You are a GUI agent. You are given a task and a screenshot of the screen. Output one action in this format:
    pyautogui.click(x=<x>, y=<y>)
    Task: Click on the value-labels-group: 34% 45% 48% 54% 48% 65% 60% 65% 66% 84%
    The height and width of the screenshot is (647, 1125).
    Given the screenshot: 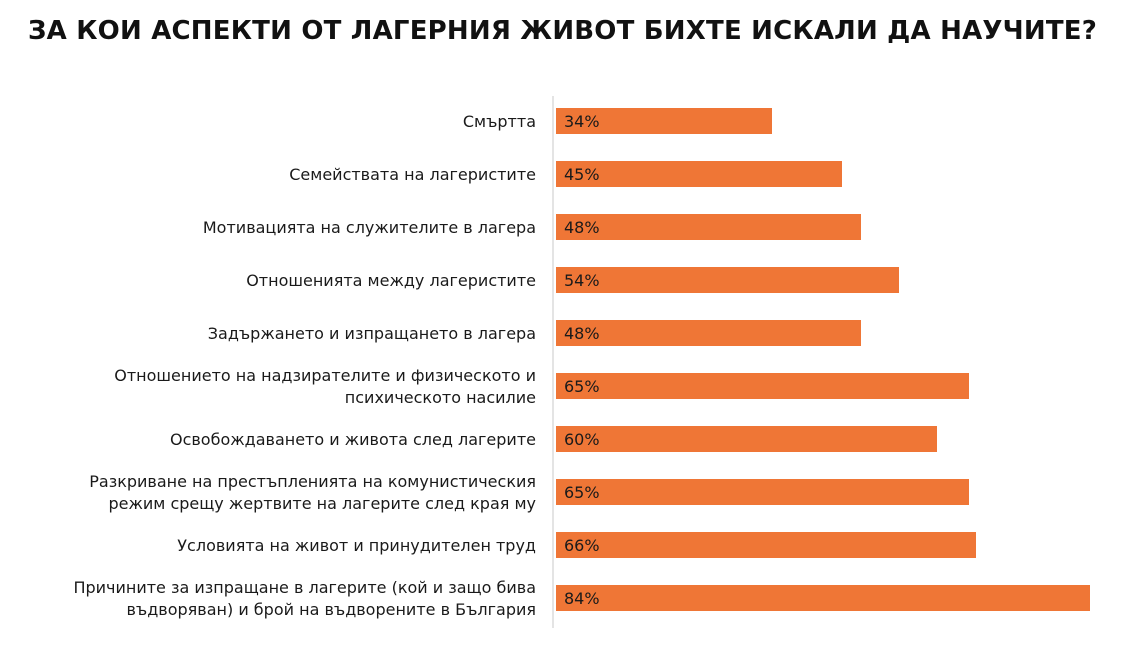 What is the action you would take?
    pyautogui.click(x=582, y=360)
    